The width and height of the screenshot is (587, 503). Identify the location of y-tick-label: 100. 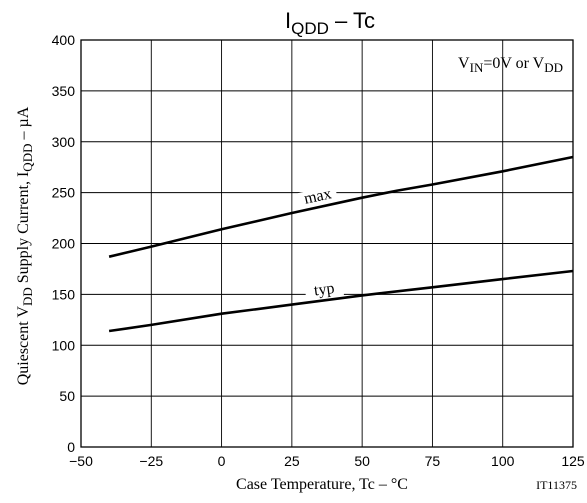
(64, 345).